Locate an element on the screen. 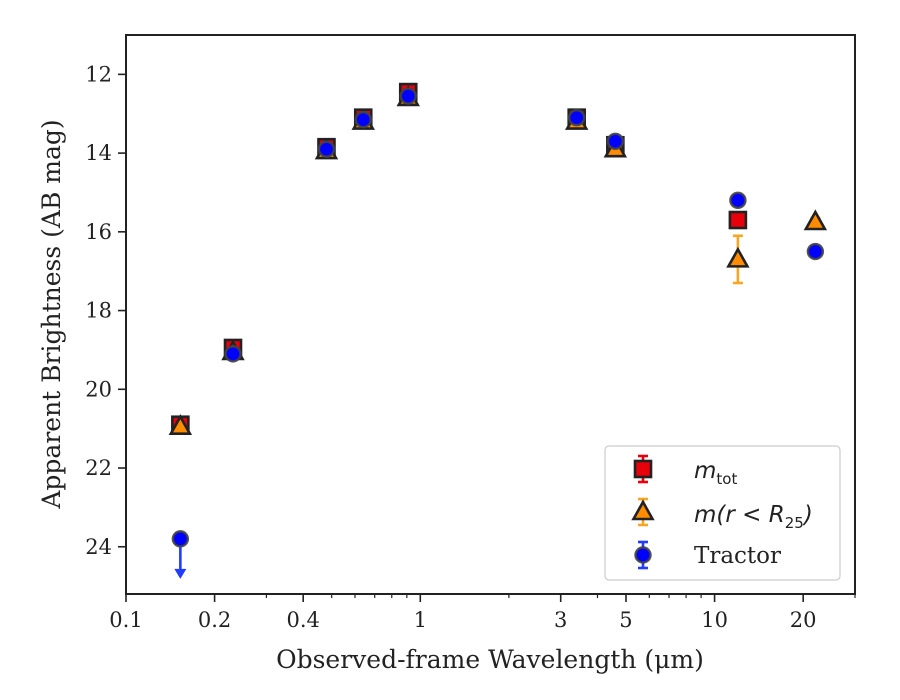 Image resolution: width=900 pixels, height=700 pixels. y-tick-label: 12 is located at coordinates (98, 74).